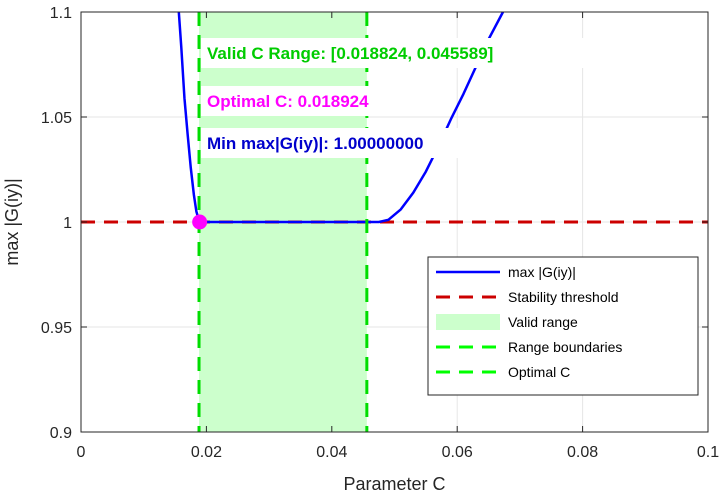  What do you see at coordinates (61, 13) in the screenshot?
I see `y-tick-label: 1.1` at bounding box center [61, 13].